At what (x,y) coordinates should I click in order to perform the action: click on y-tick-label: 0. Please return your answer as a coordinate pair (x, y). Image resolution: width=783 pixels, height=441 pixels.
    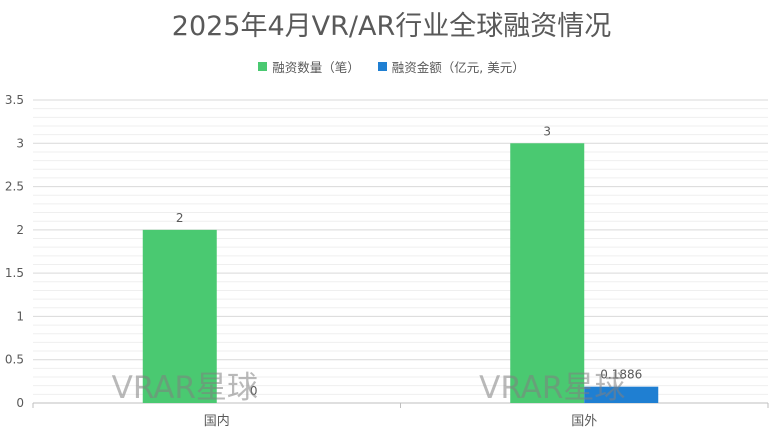
    Looking at the image, I should click on (20, 403).